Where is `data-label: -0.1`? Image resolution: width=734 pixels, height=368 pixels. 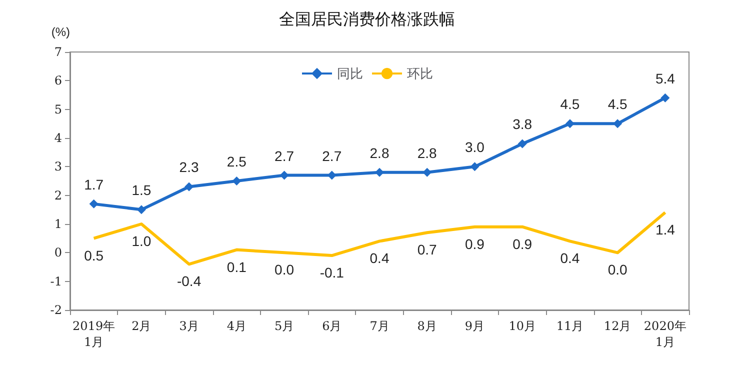 data-label: -0.1 is located at coordinates (332, 272).